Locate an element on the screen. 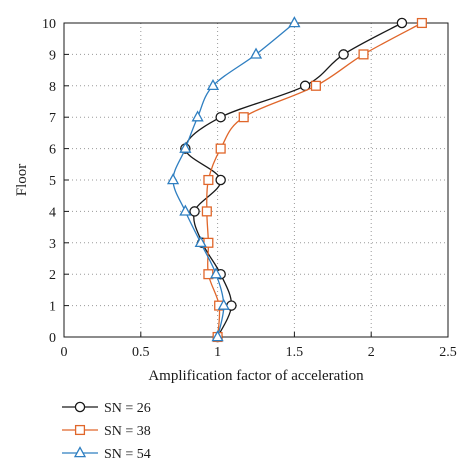 This screenshot has width=474, height=470. y-tick-label: 7 is located at coordinates (52, 118).